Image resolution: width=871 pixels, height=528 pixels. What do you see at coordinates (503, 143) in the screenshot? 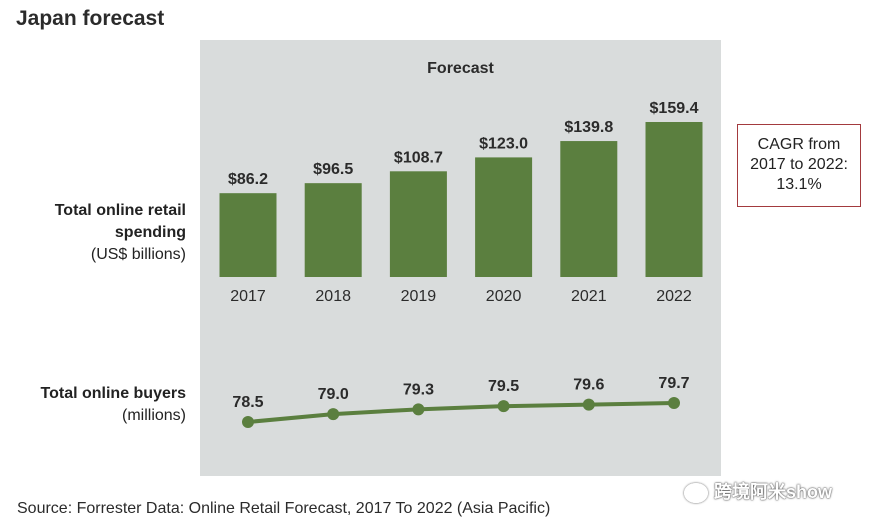
I see `bar-value-label-2020: $123.0` at bounding box center [503, 143].